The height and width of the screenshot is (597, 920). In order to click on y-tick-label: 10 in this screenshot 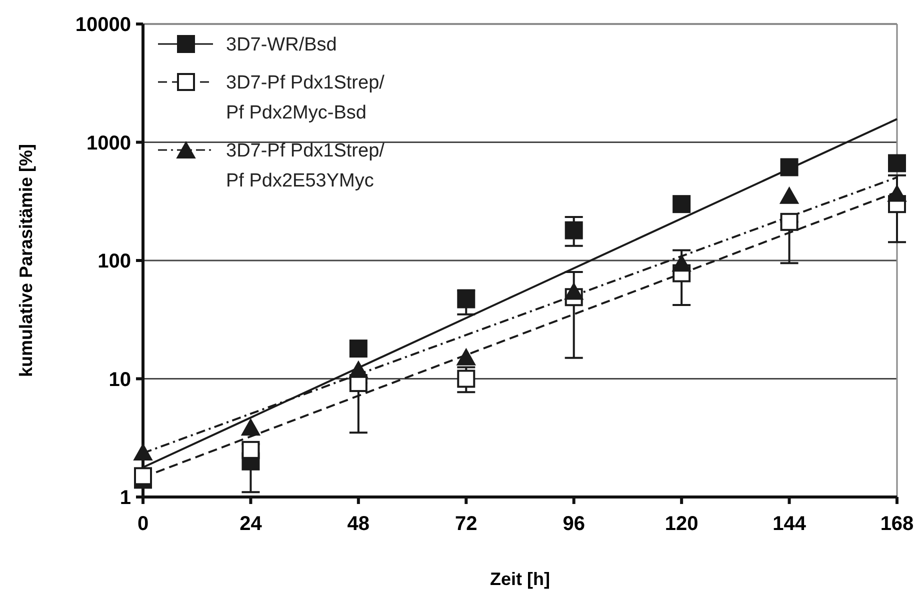, I will do `click(119, 379)`.